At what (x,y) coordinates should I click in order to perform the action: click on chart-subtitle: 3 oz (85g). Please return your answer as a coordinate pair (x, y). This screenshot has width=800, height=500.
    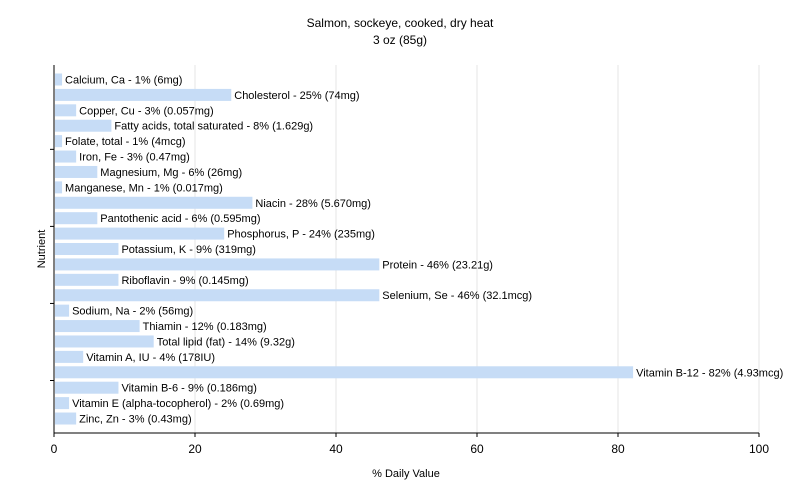
    Looking at the image, I should click on (400, 40).